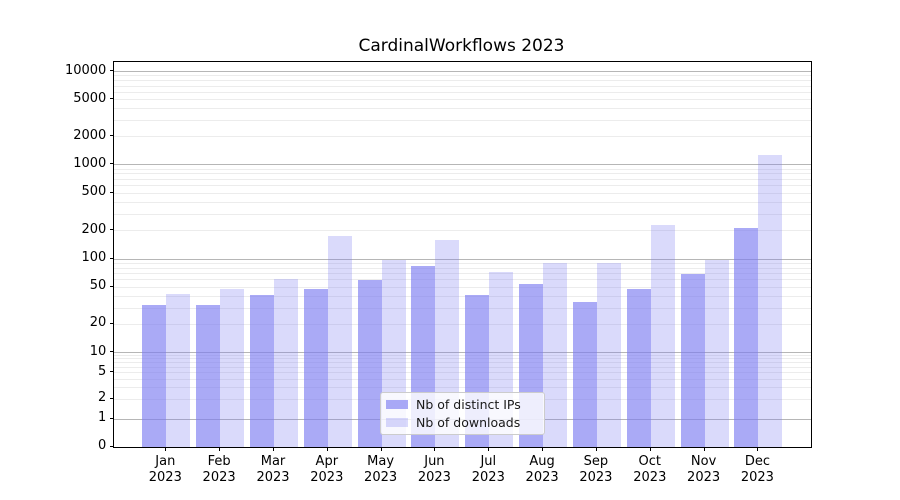 This screenshot has height=500, width=900. Describe the element at coordinates (208, 375) in the screenshot. I see `bar-distinct-ips-feb` at that location.